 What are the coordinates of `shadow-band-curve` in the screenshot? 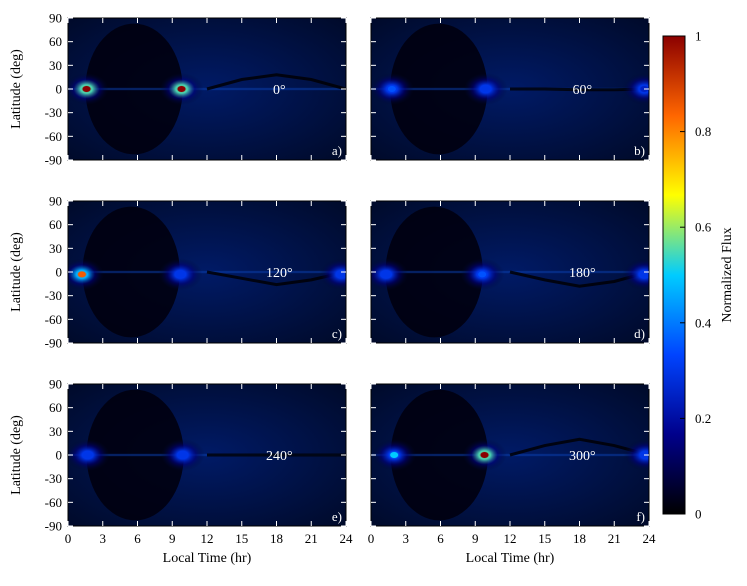 It's located at (276, 82).